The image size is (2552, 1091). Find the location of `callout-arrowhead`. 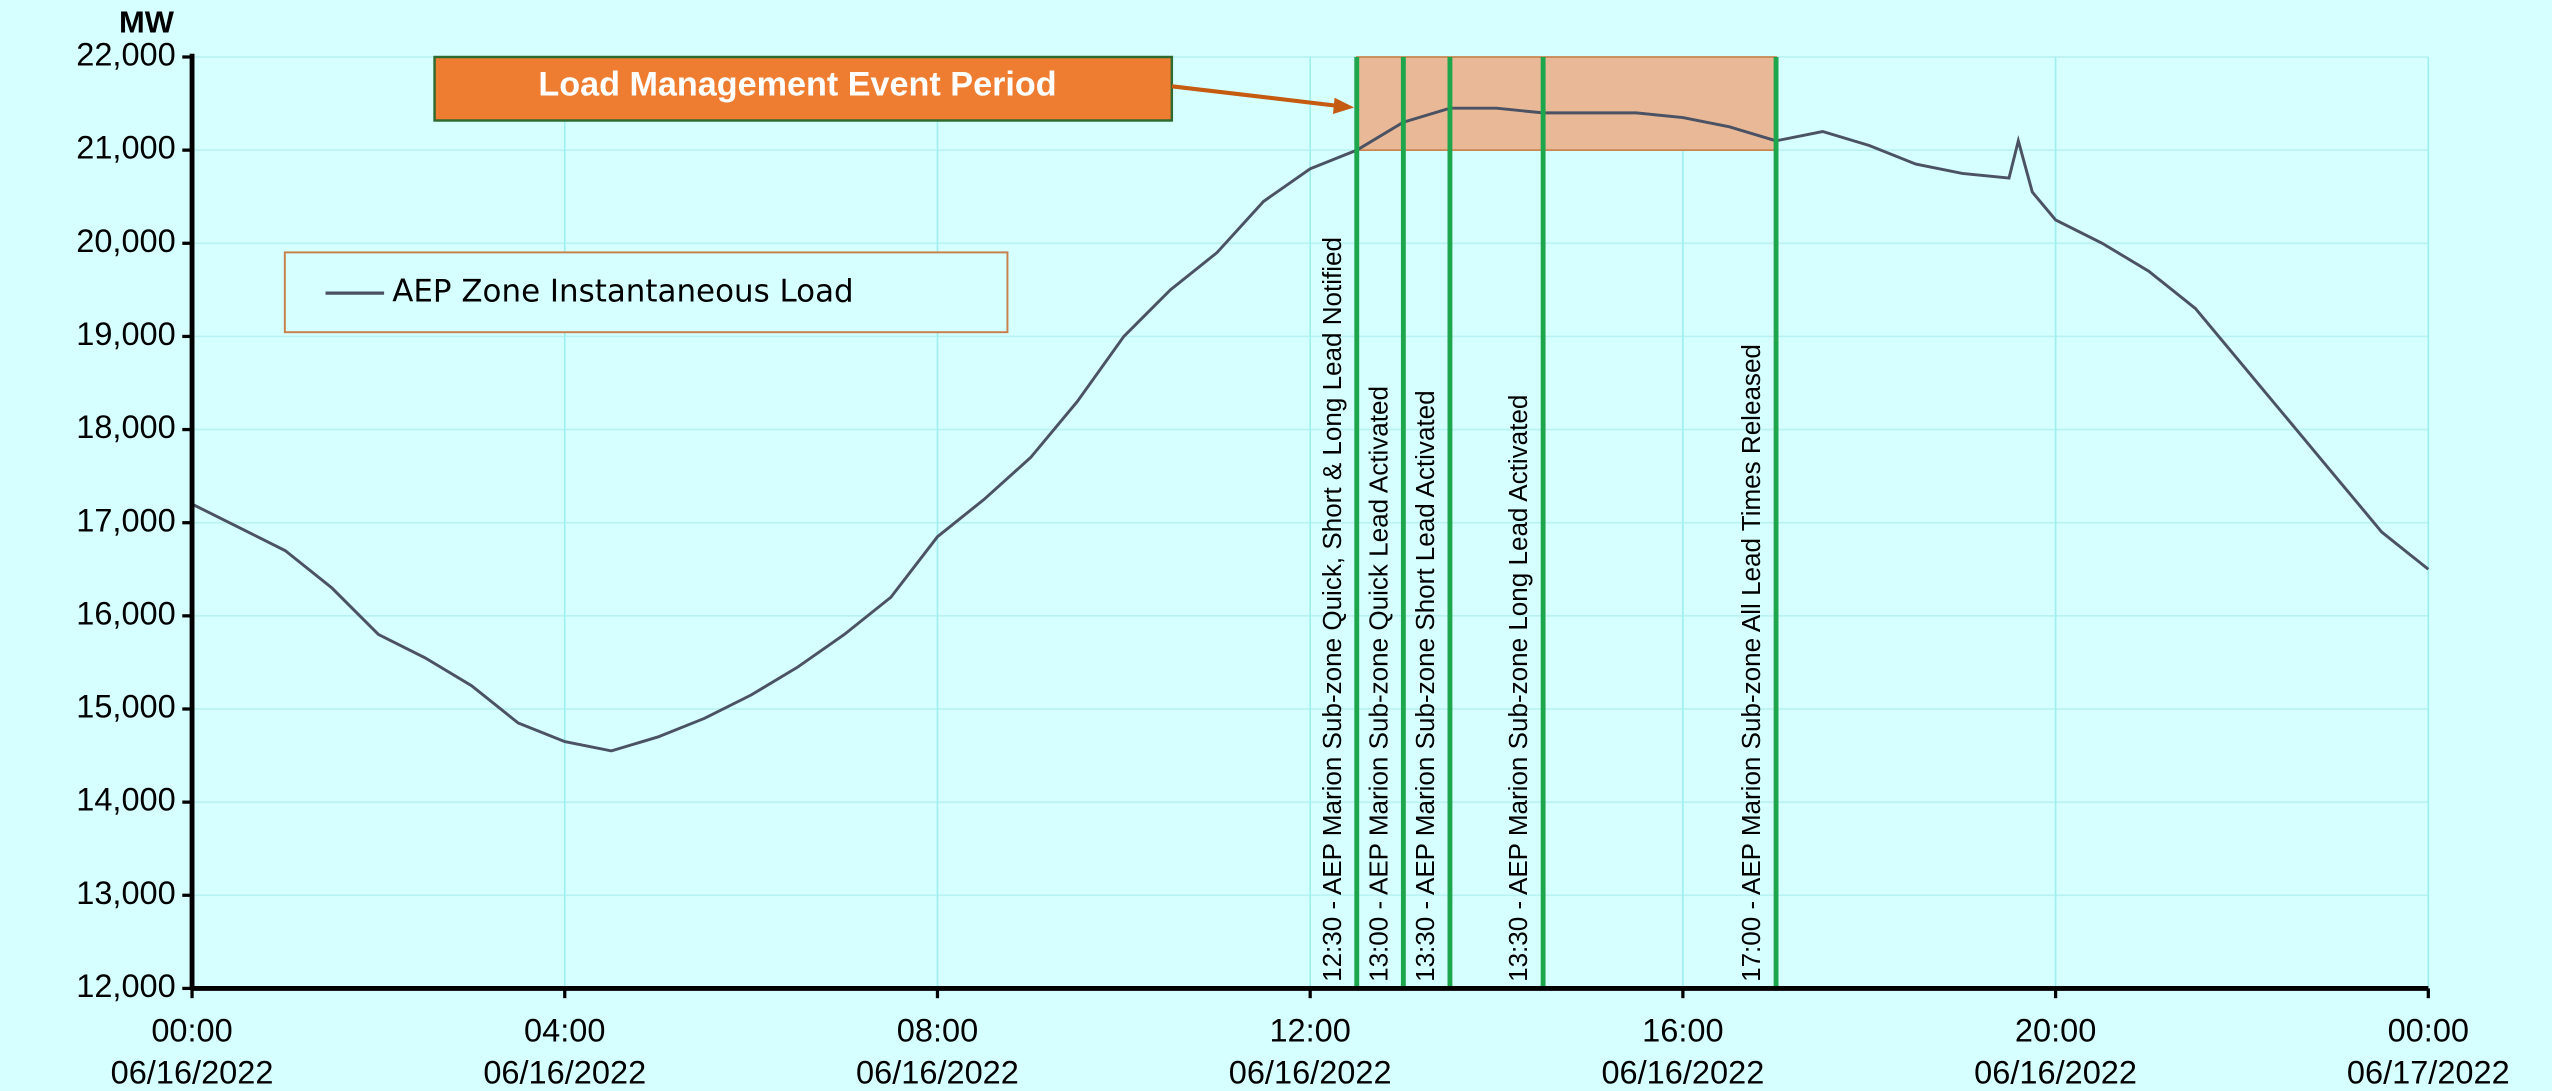

callout-arrowhead is located at coordinates (1343, 105).